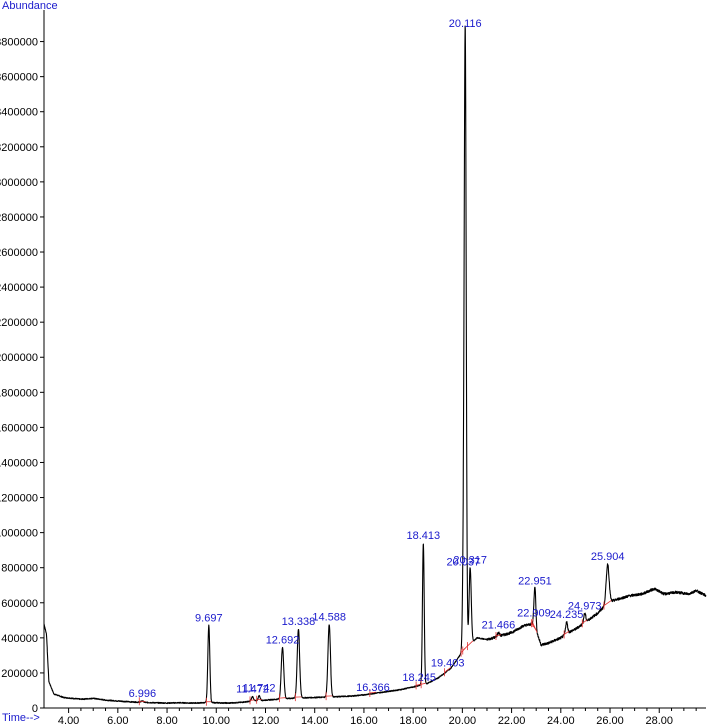 Image resolution: width=708 pixels, height=728 pixels. I want to click on peak-label: 20.317, so click(470, 561).